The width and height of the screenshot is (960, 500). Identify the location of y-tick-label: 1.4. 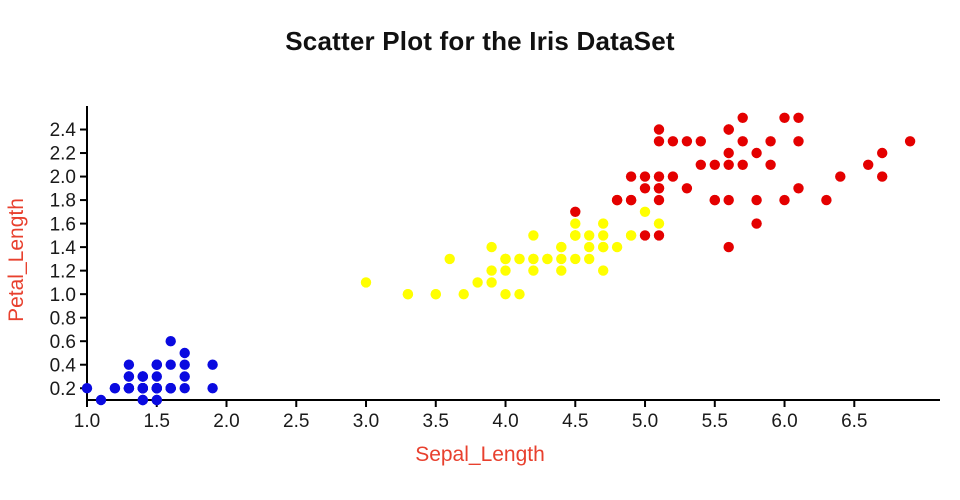
(63, 248).